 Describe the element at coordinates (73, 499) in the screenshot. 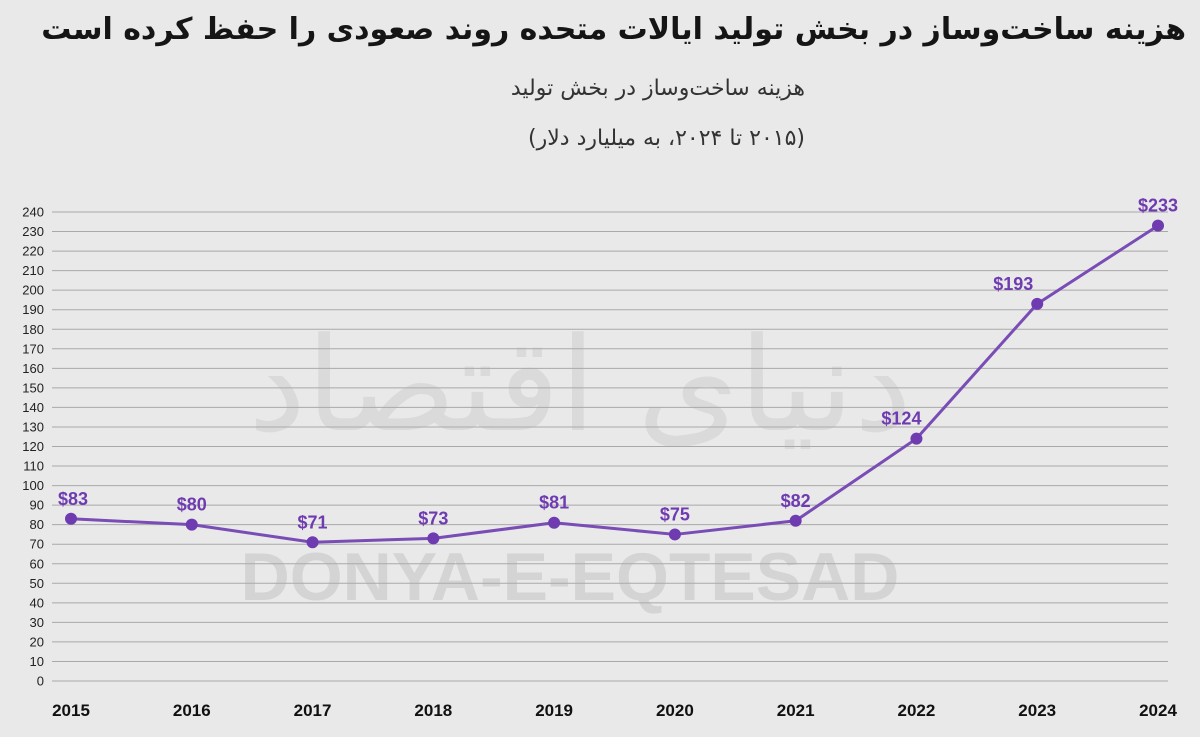

I see `data-label: $83` at that location.